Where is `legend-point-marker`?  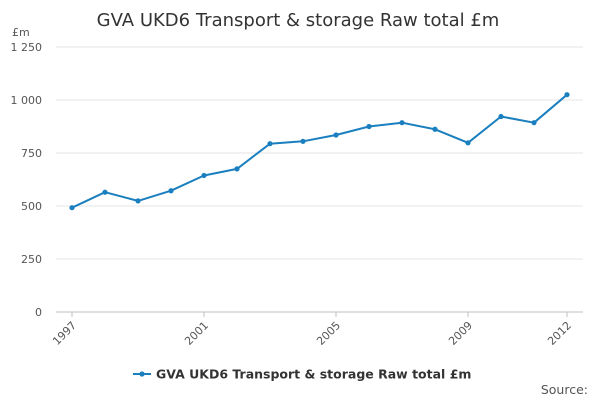
legend-point-marker is located at coordinates (142, 374).